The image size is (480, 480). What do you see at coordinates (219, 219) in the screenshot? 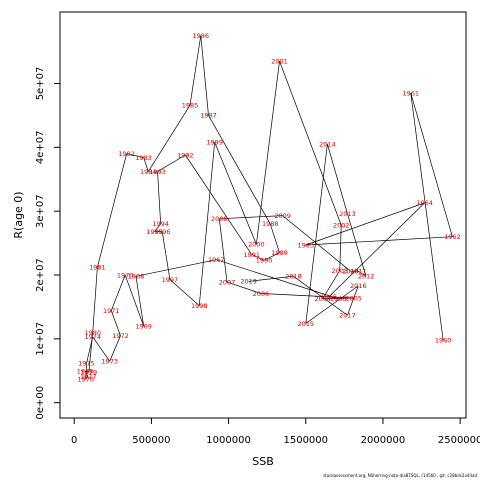
I see `year-label: 2008` at bounding box center [219, 219].